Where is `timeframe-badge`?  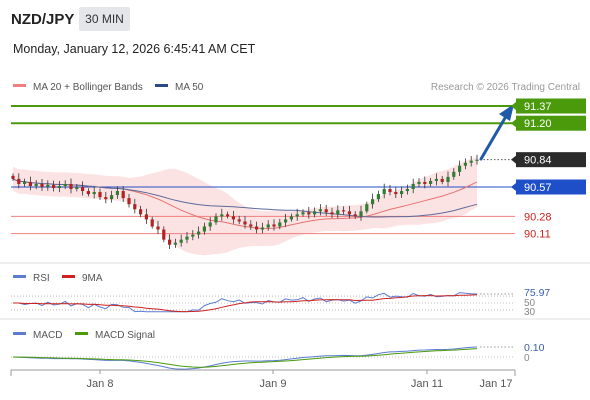
timeframe-badge is located at coordinates (104, 19).